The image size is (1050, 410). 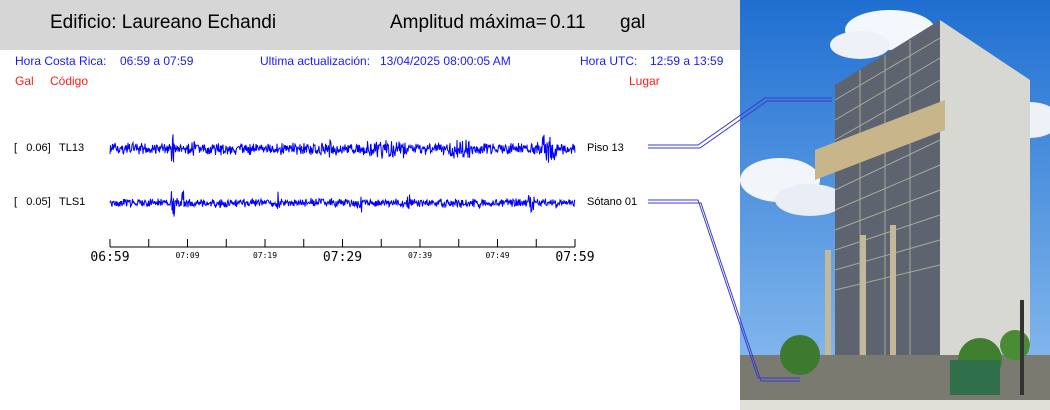 What do you see at coordinates (420, 255) in the screenshot?
I see `time-axis-minor-label: 07:39` at bounding box center [420, 255].